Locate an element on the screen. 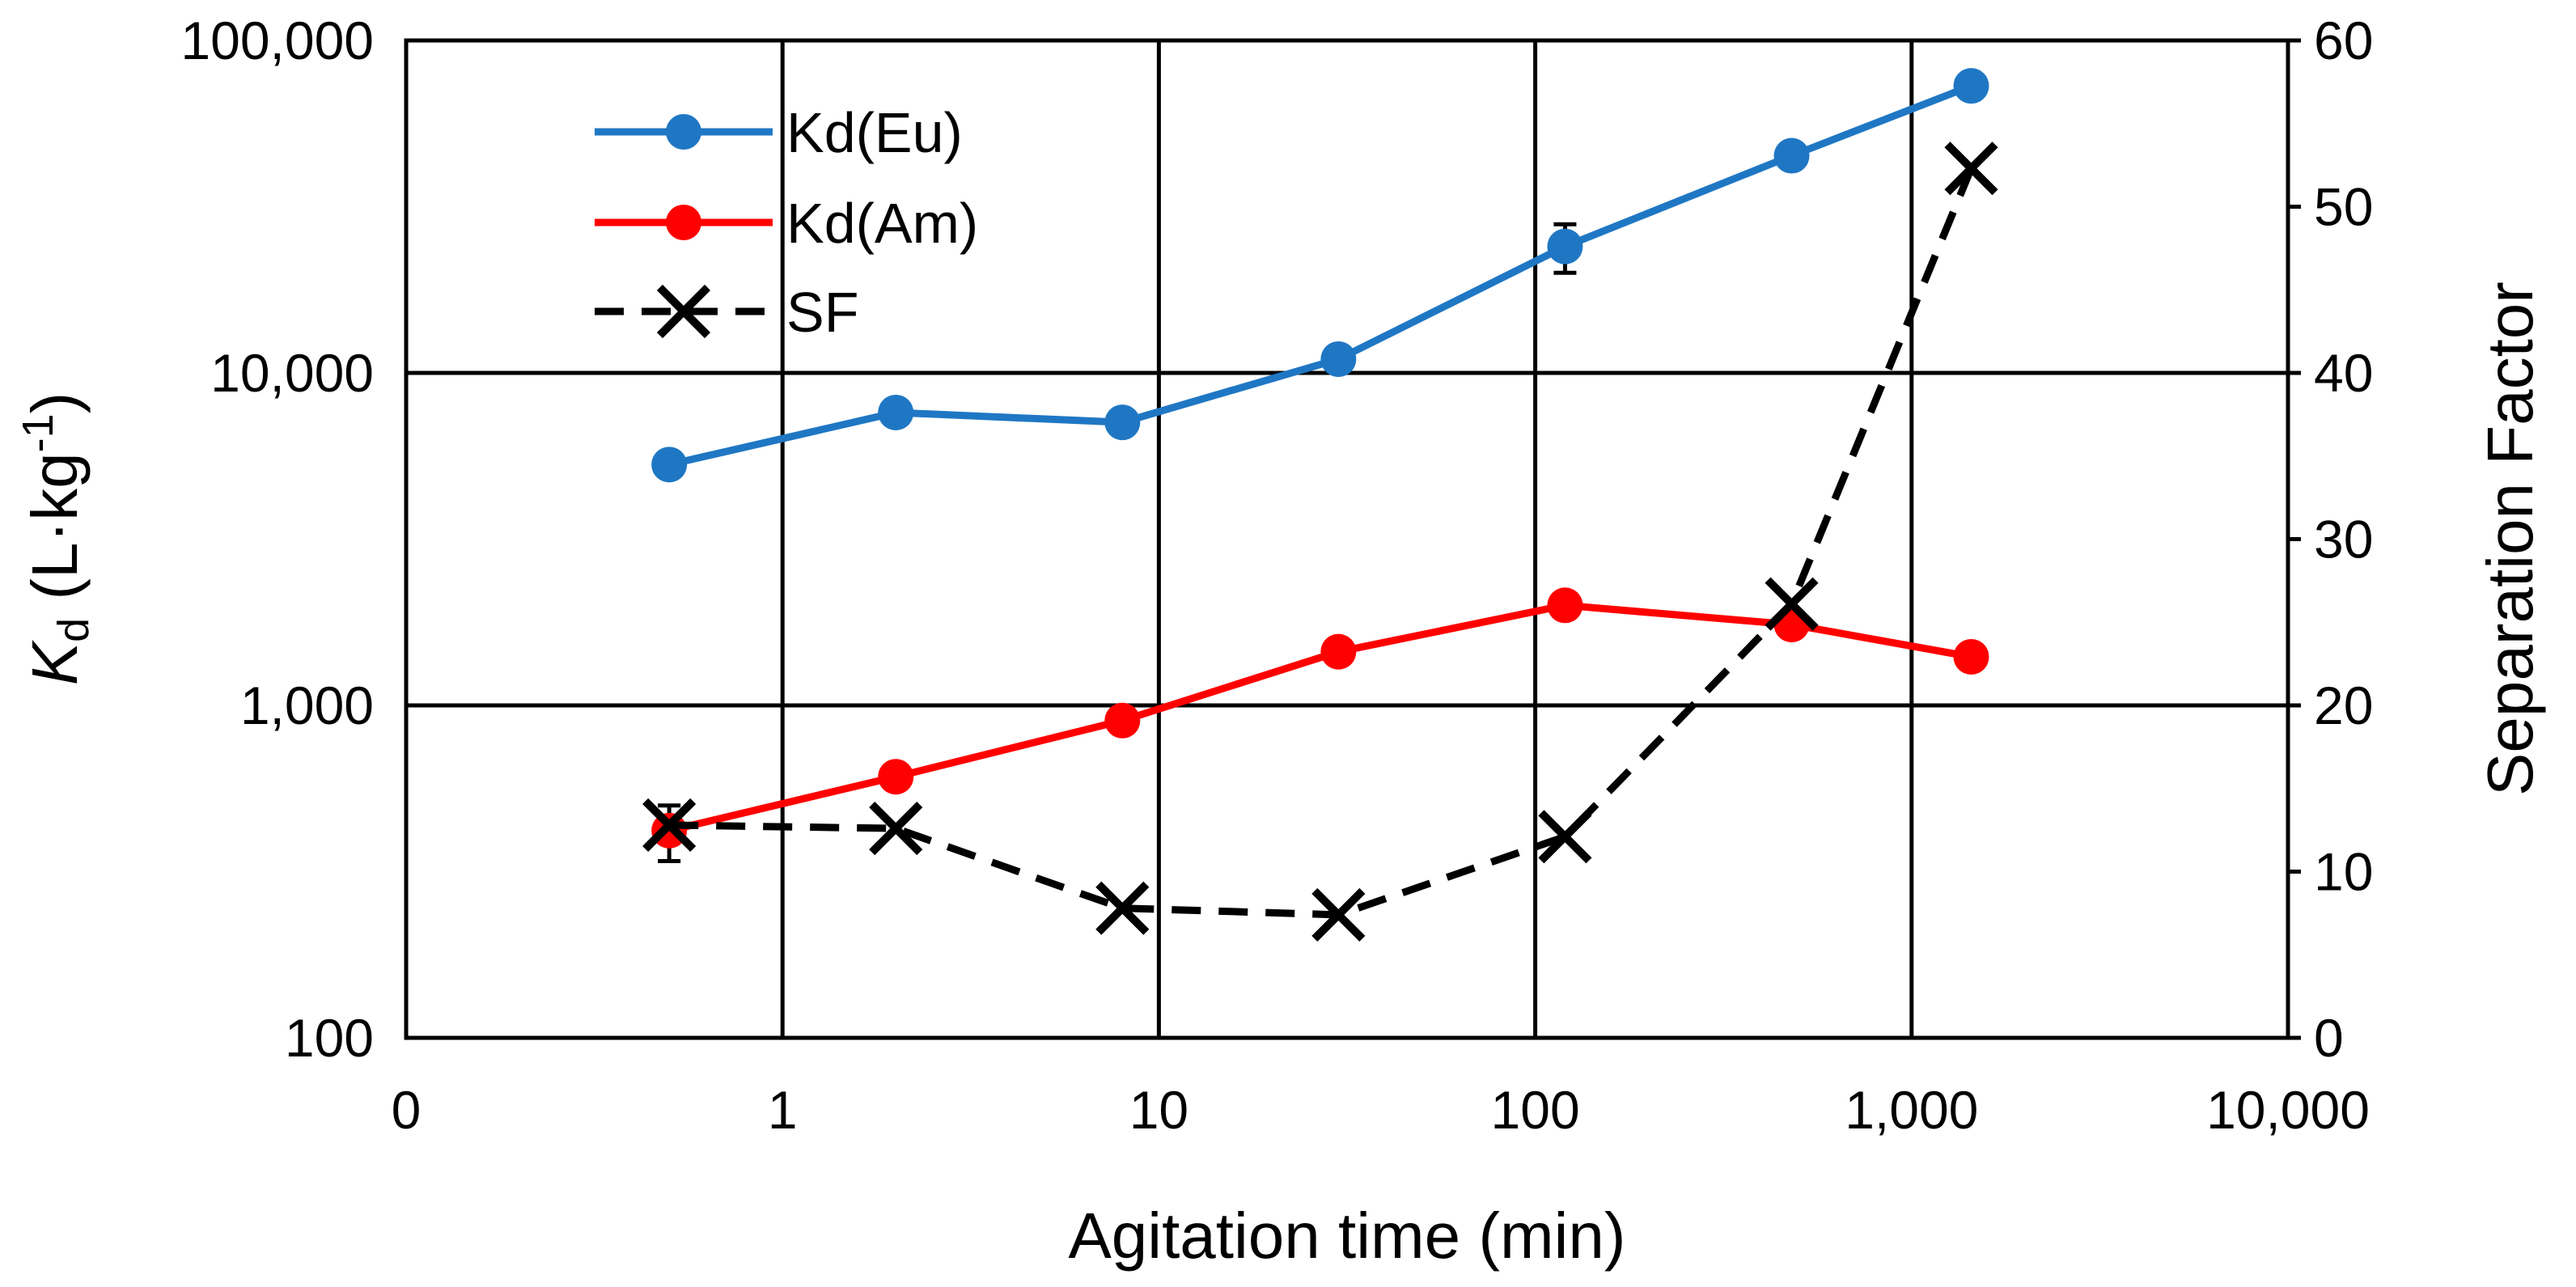 This screenshot has width=2576, height=1287. y-right-tick-label: 40 is located at coordinates (2343, 373).